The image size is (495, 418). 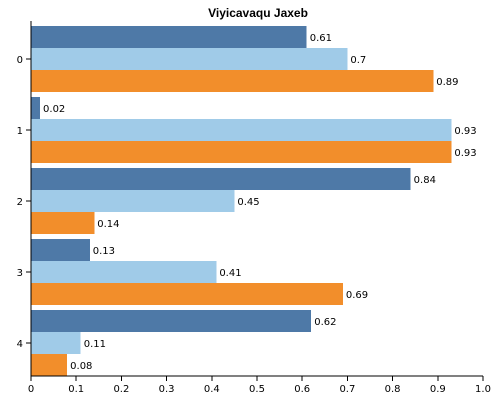 What do you see at coordinates (81, 366) in the screenshot?
I see `data-label-cat-4-series-2: 0.08` at bounding box center [81, 366].